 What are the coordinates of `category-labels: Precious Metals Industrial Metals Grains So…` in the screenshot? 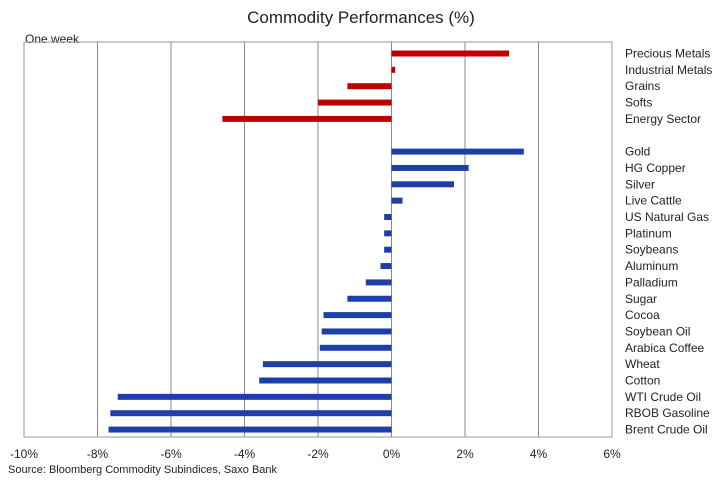 It's located at (668, 242).